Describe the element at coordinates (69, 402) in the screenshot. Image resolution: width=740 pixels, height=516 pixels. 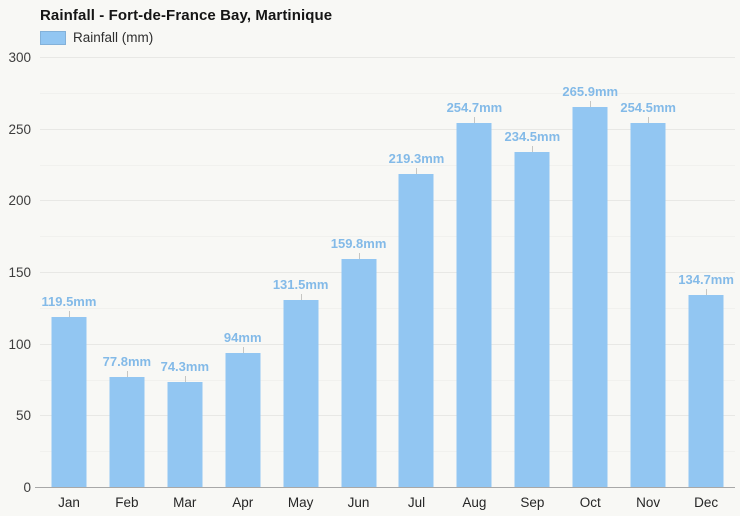
I see `bar-jan` at that location.